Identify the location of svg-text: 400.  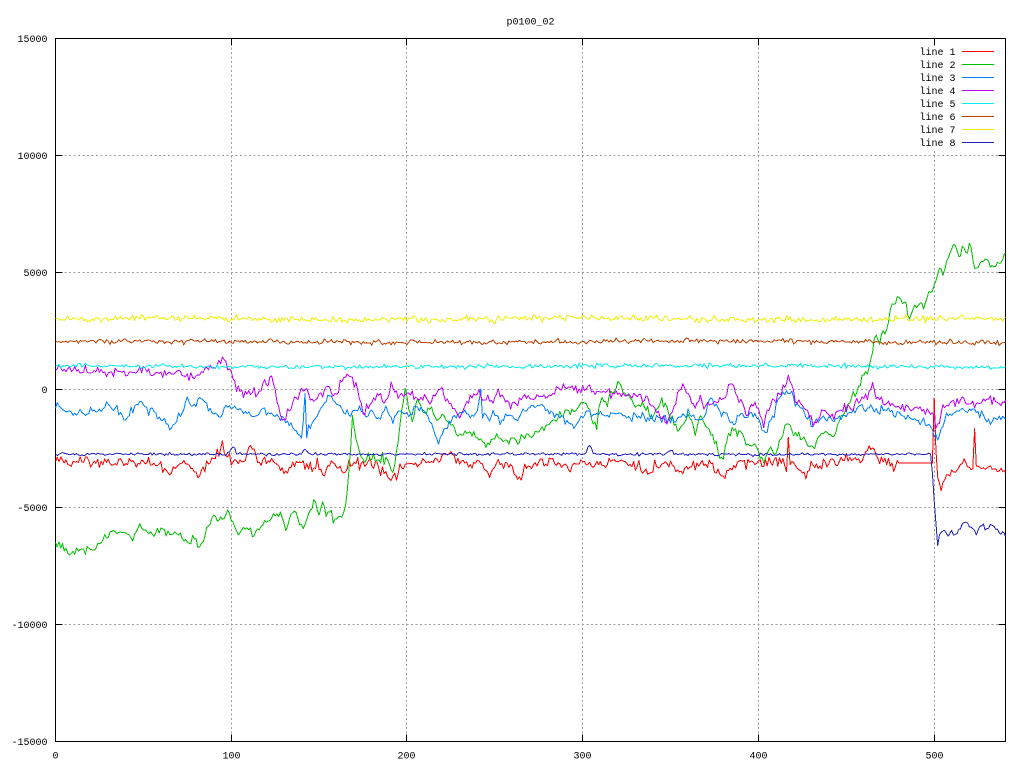
(758, 757).